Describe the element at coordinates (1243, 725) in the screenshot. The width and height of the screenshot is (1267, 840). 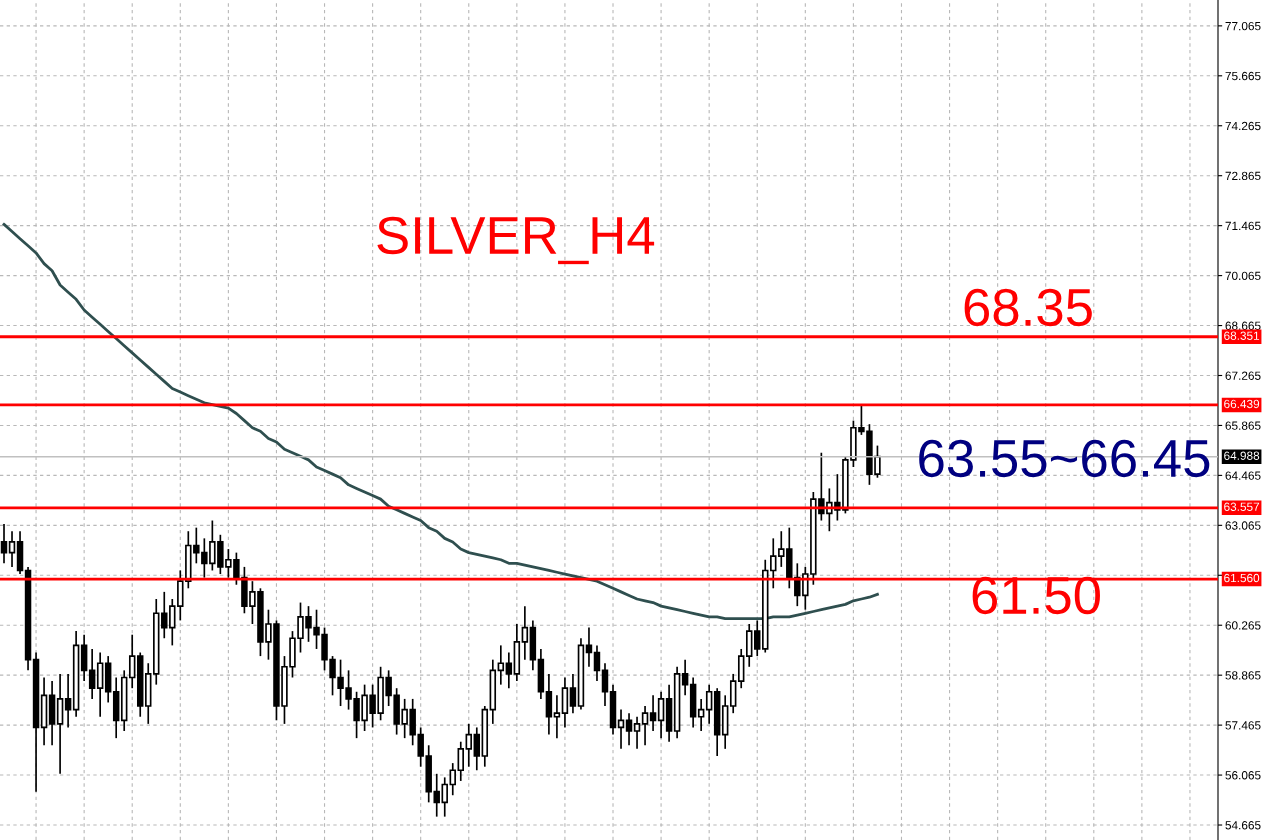
I see `y-tick-label: 57.465` at that location.